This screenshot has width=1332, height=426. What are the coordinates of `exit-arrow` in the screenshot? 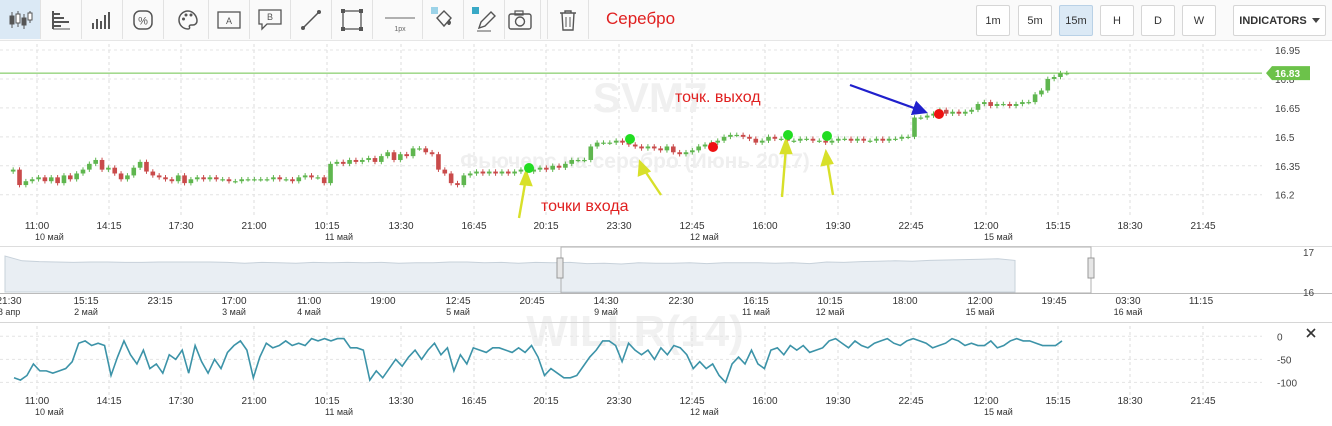 It's located at (888, 99).